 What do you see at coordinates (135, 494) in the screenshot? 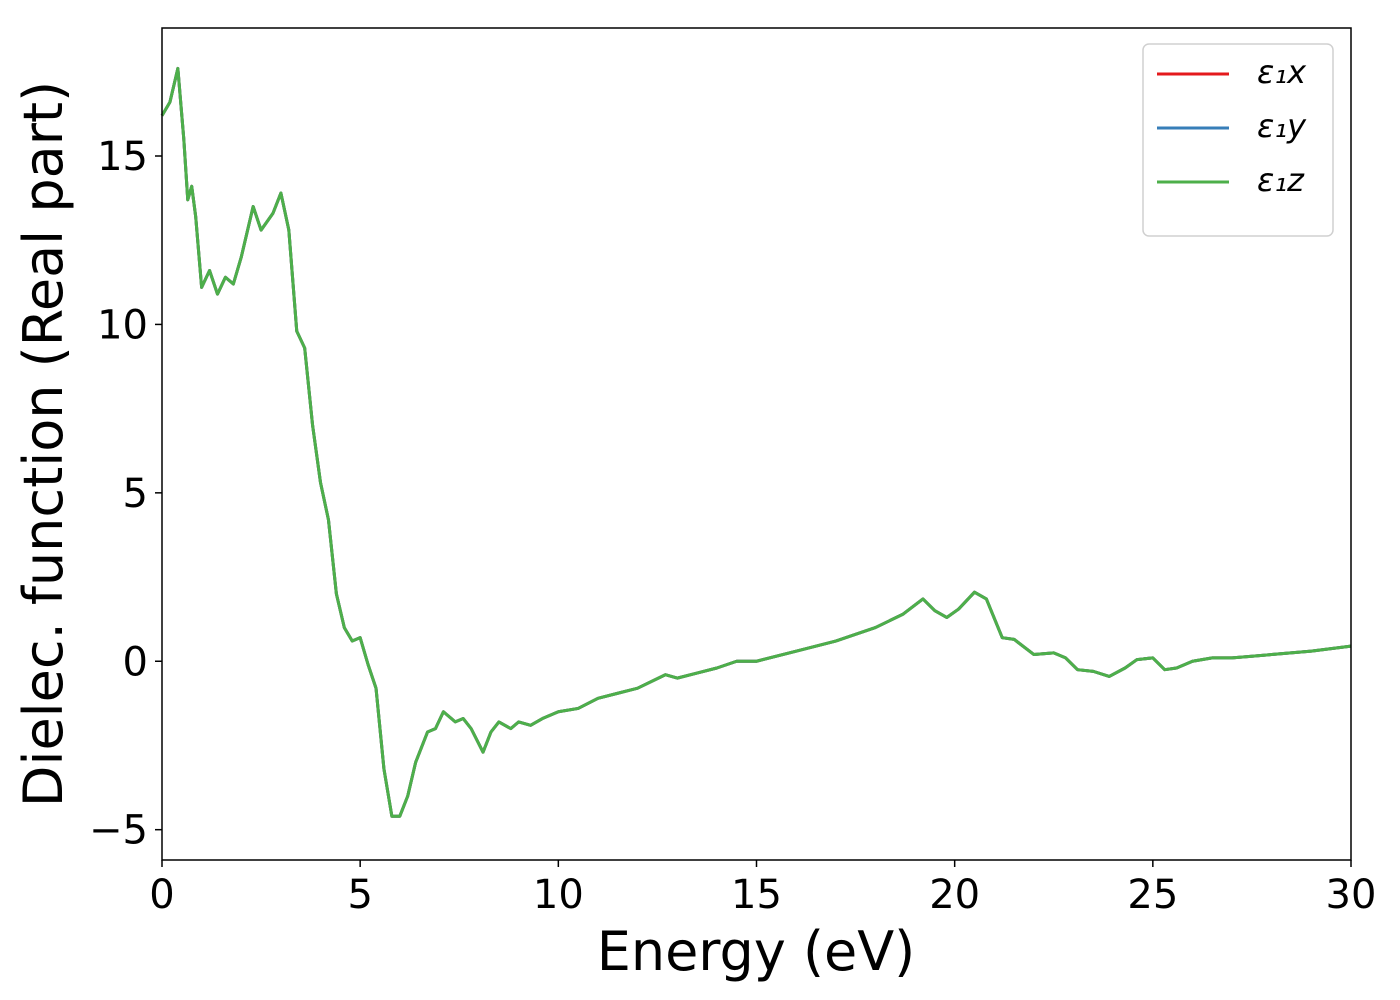
I see `y-tick-label: 5` at bounding box center [135, 494].